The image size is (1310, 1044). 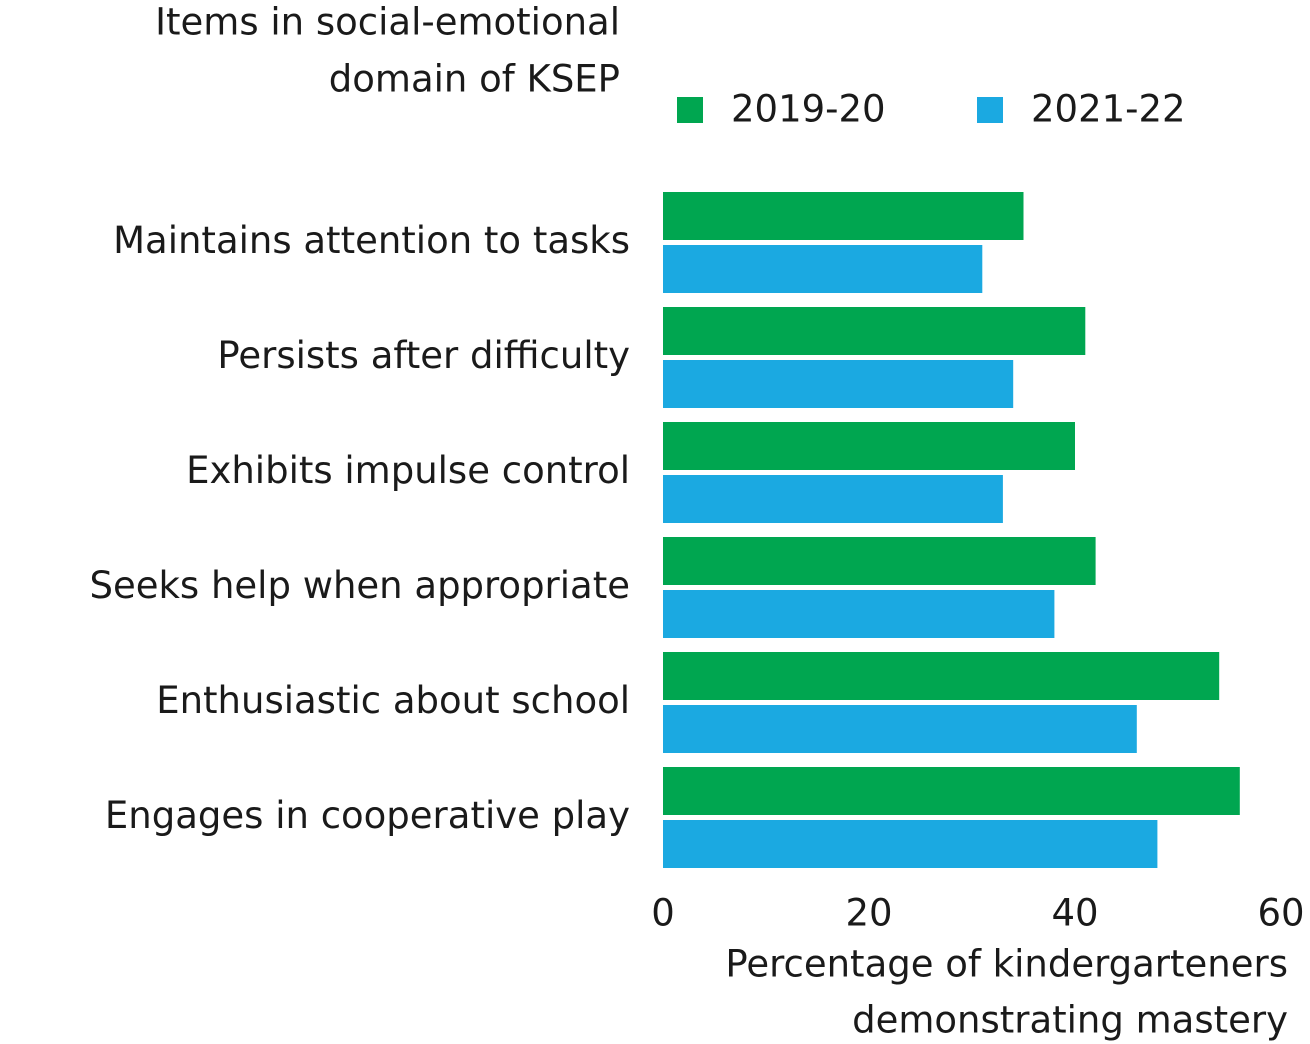 What do you see at coordinates (1074, 913) in the screenshot?
I see `x-tick-label: 40` at bounding box center [1074, 913].